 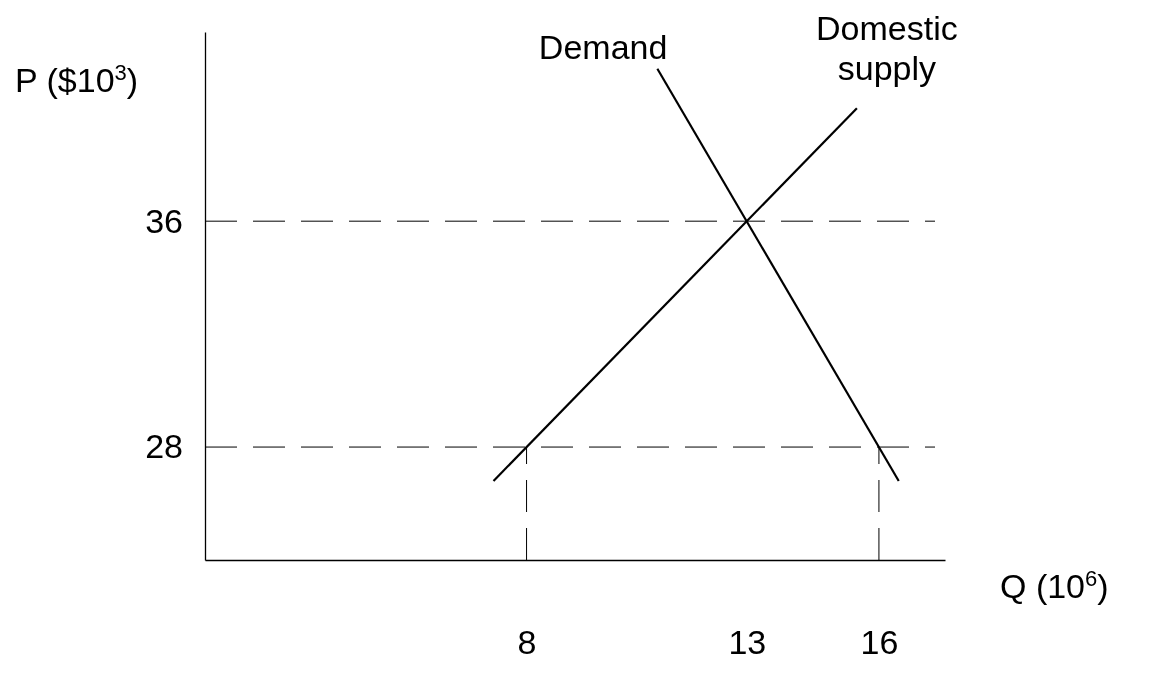 I want to click on series-label: Domestic supply, so click(x=887, y=48).